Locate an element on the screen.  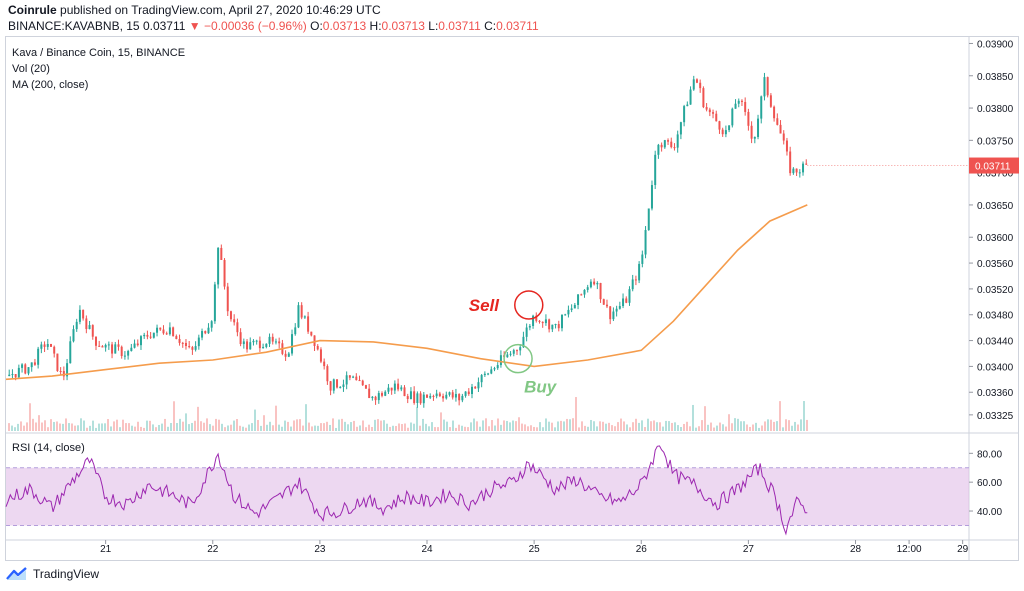
time-tick-label: 21 is located at coordinates (106, 549).